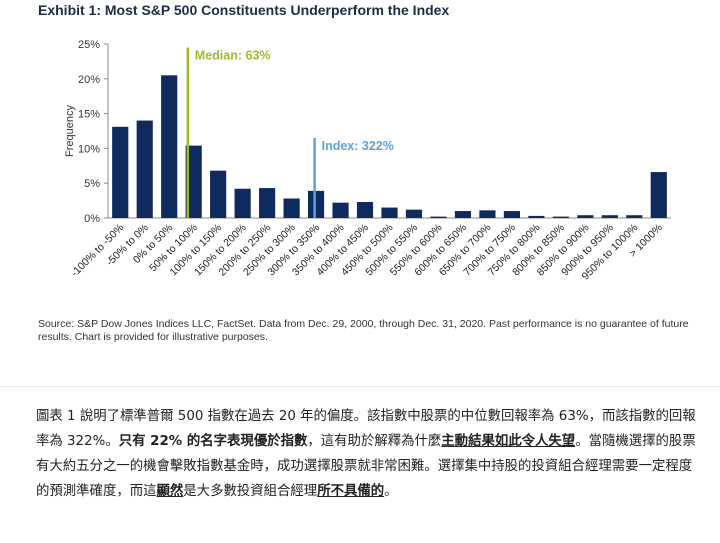 The width and height of the screenshot is (720, 543). Describe the element at coordinates (92, 184) in the screenshot. I see `y-tick-label: 5%` at that location.